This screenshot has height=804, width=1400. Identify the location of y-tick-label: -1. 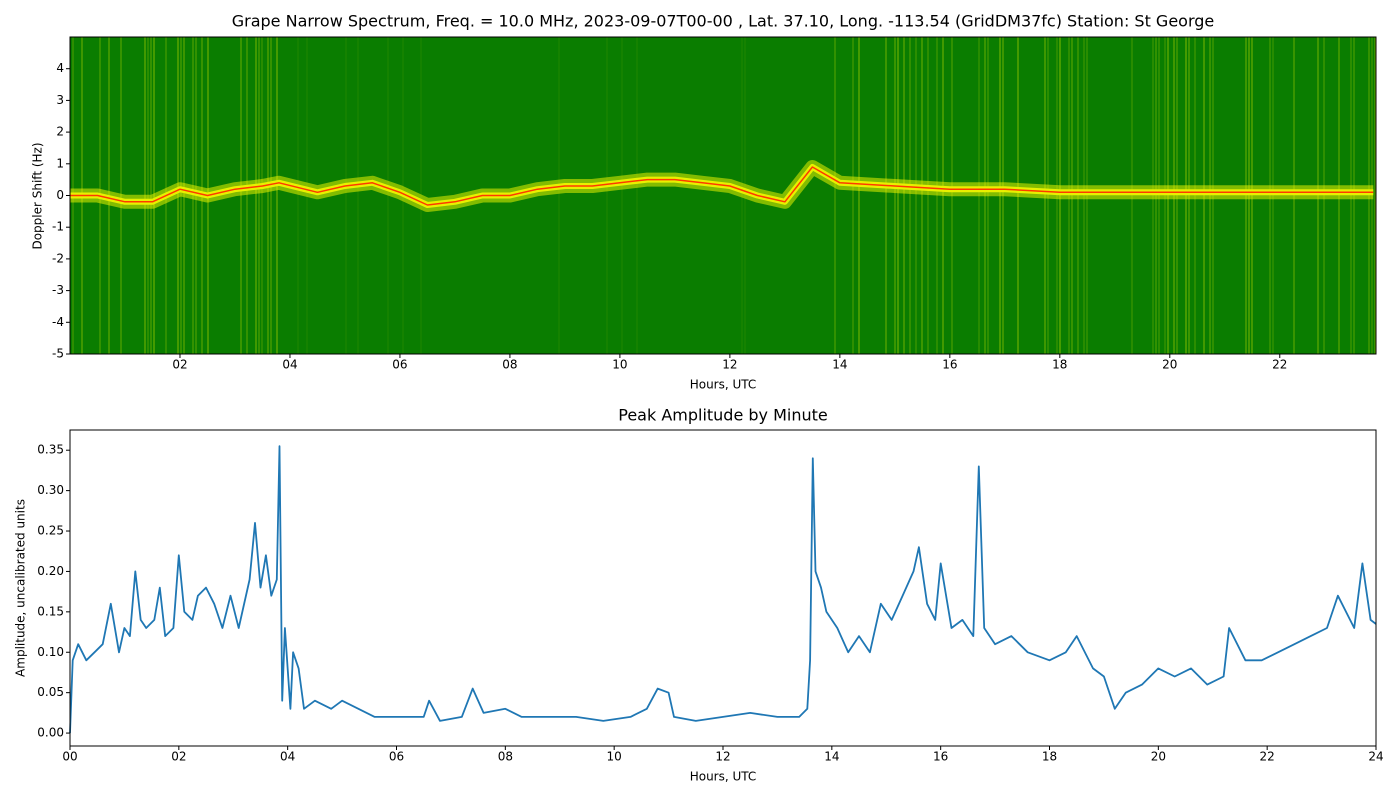
(58, 227).